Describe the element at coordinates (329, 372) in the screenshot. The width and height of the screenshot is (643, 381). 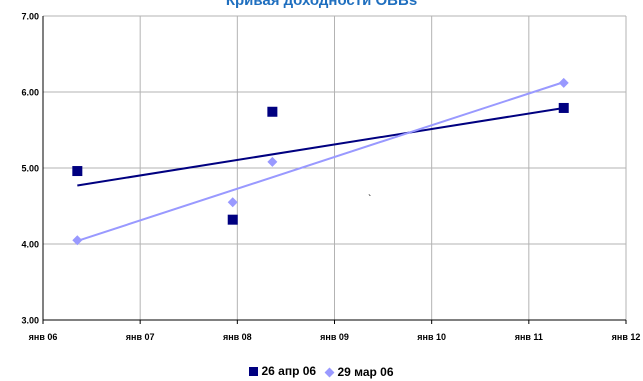
I see `legend-marker-diamond` at that location.